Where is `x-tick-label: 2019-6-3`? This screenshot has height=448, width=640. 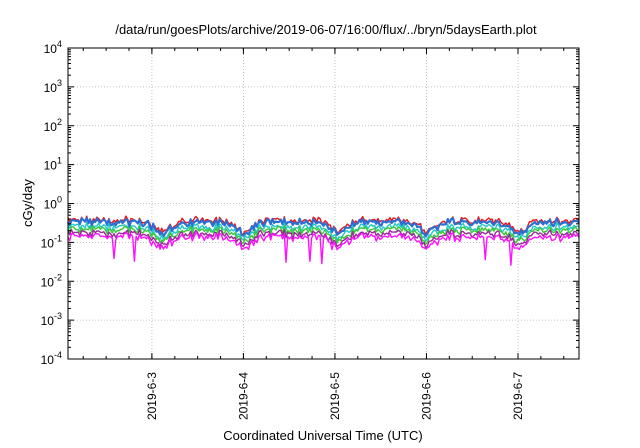
x-tick-label: 2019-6-3 is located at coordinates (152, 396).